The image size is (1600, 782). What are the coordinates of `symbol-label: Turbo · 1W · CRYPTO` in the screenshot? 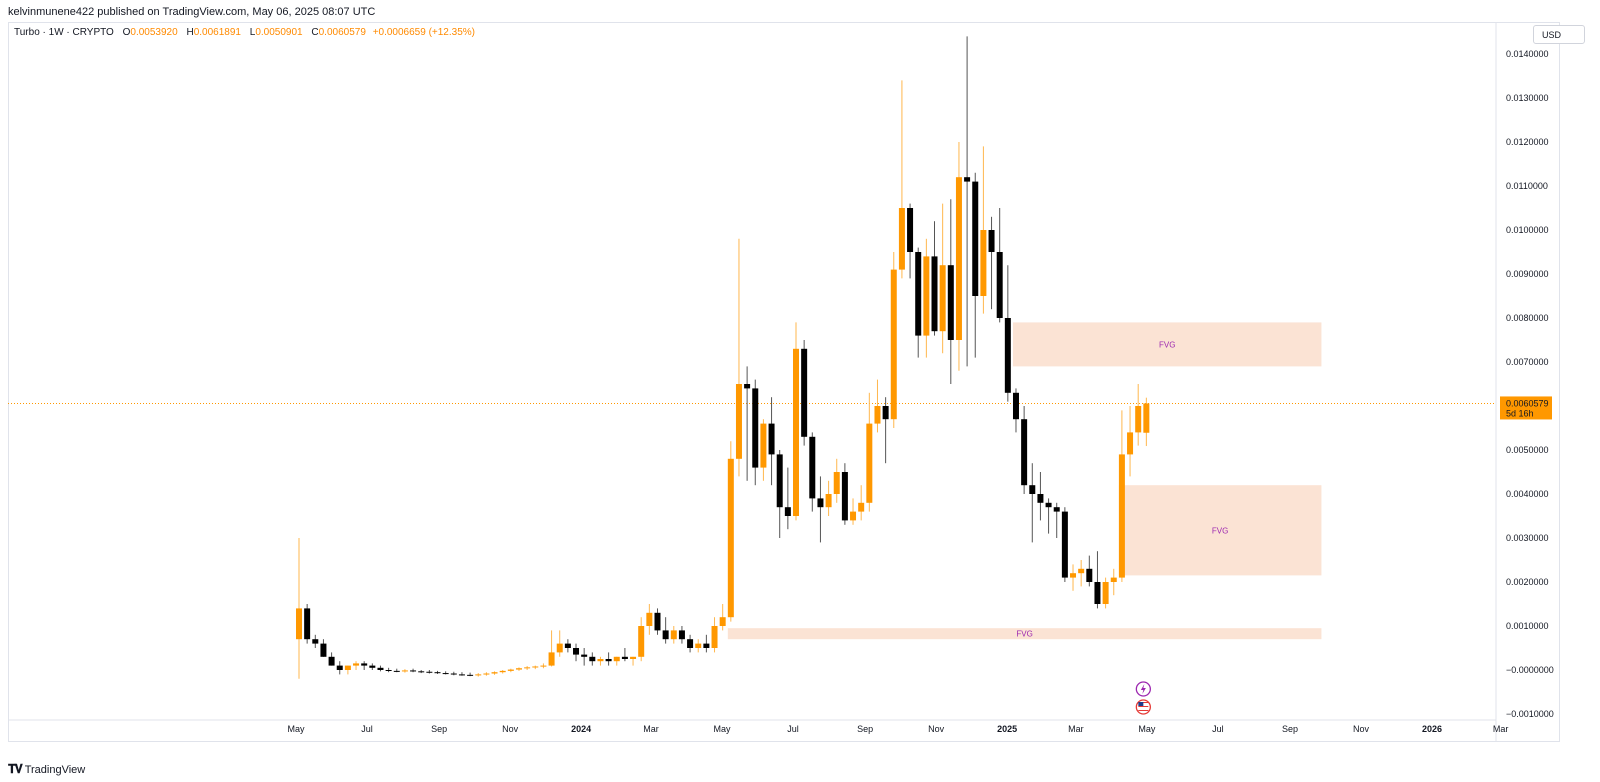 It's located at (64, 32).